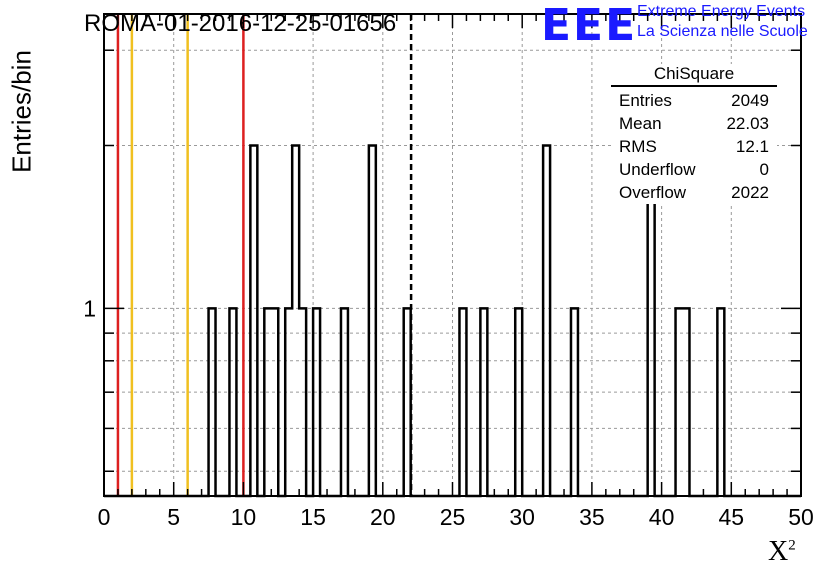  I want to click on x-axis-label-base: X, so click(778, 551).